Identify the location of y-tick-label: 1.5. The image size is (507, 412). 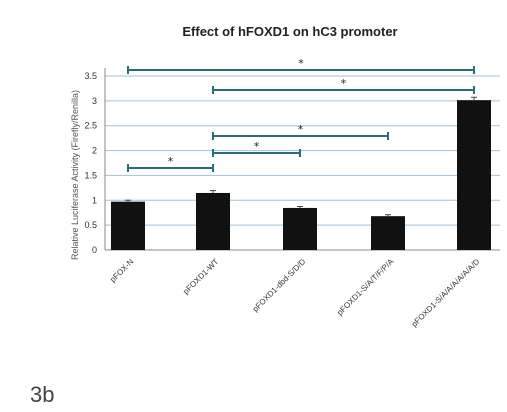
(90, 175).